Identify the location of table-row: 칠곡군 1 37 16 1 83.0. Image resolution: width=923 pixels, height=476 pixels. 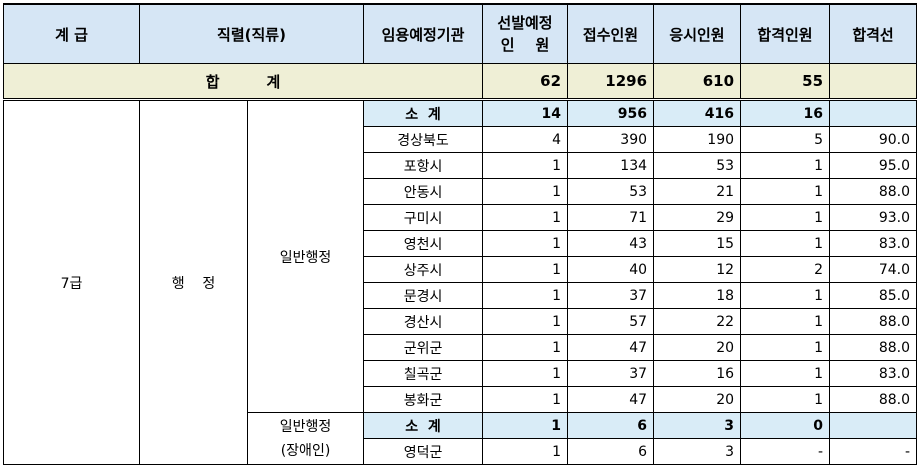
(461, 373).